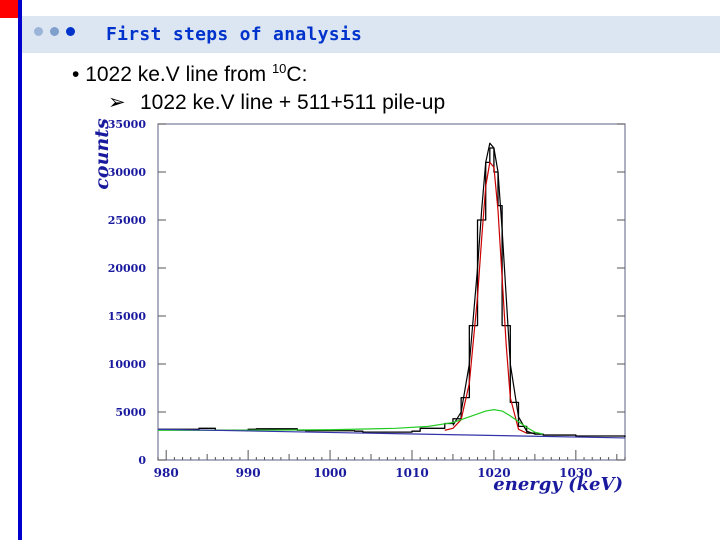 This screenshot has width=720, height=540. I want to click on page-title: First steps of analysis, so click(234, 34).